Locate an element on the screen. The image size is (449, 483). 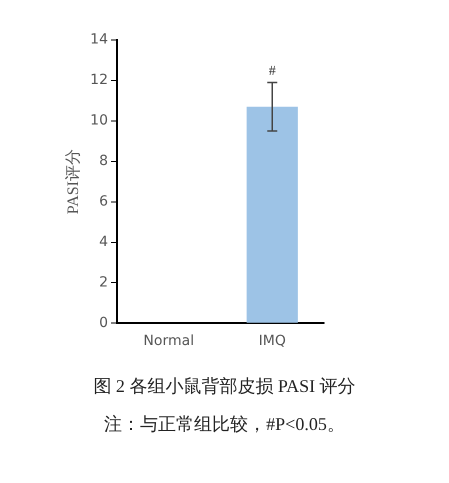
y-tick-label: 10 is located at coordinates (99, 120).